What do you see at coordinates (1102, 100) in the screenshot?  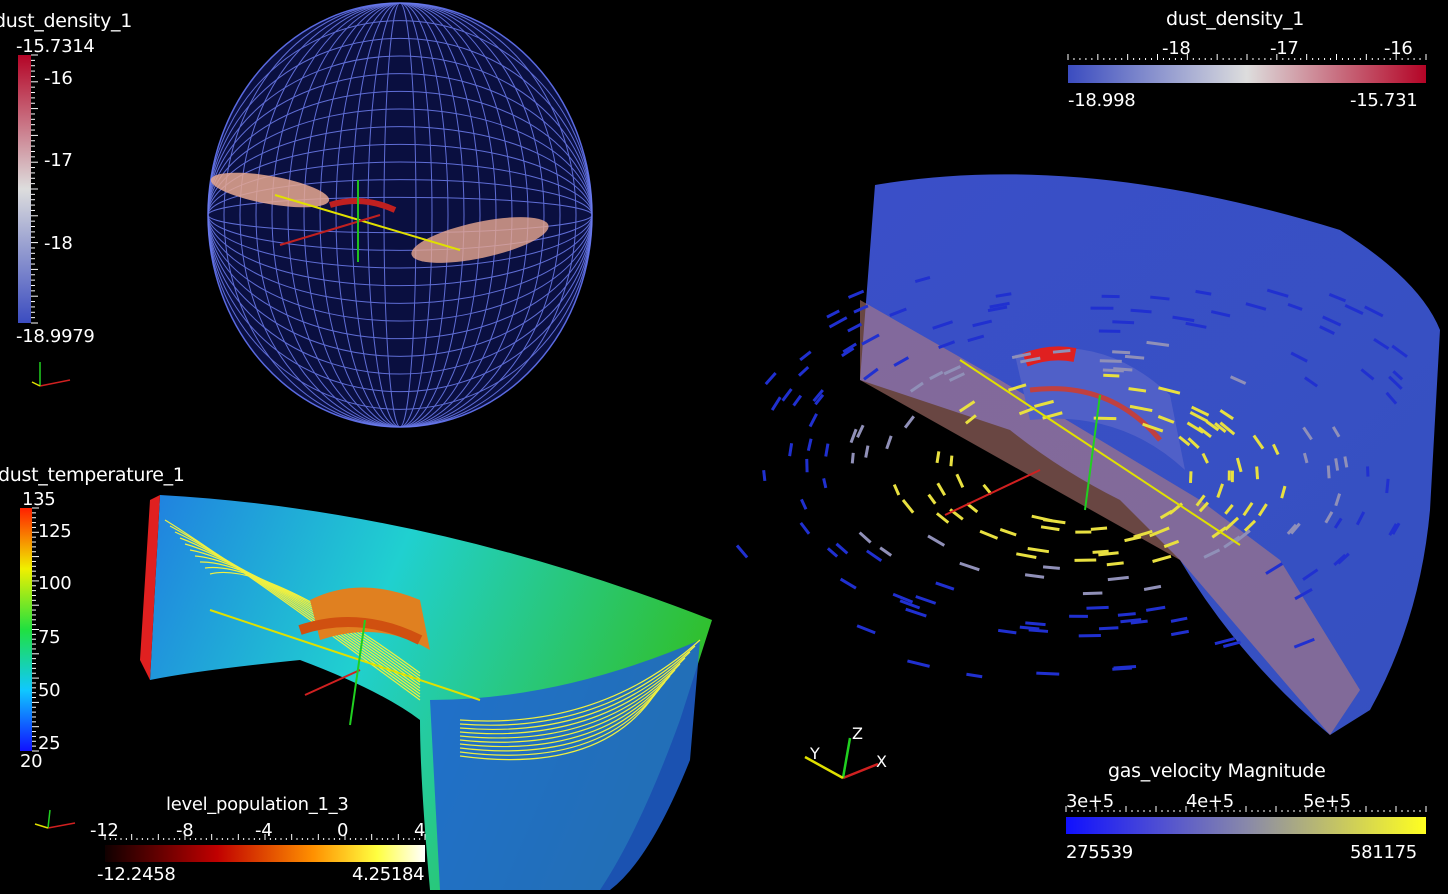 I see `density-right-min: -18.998` at bounding box center [1102, 100].